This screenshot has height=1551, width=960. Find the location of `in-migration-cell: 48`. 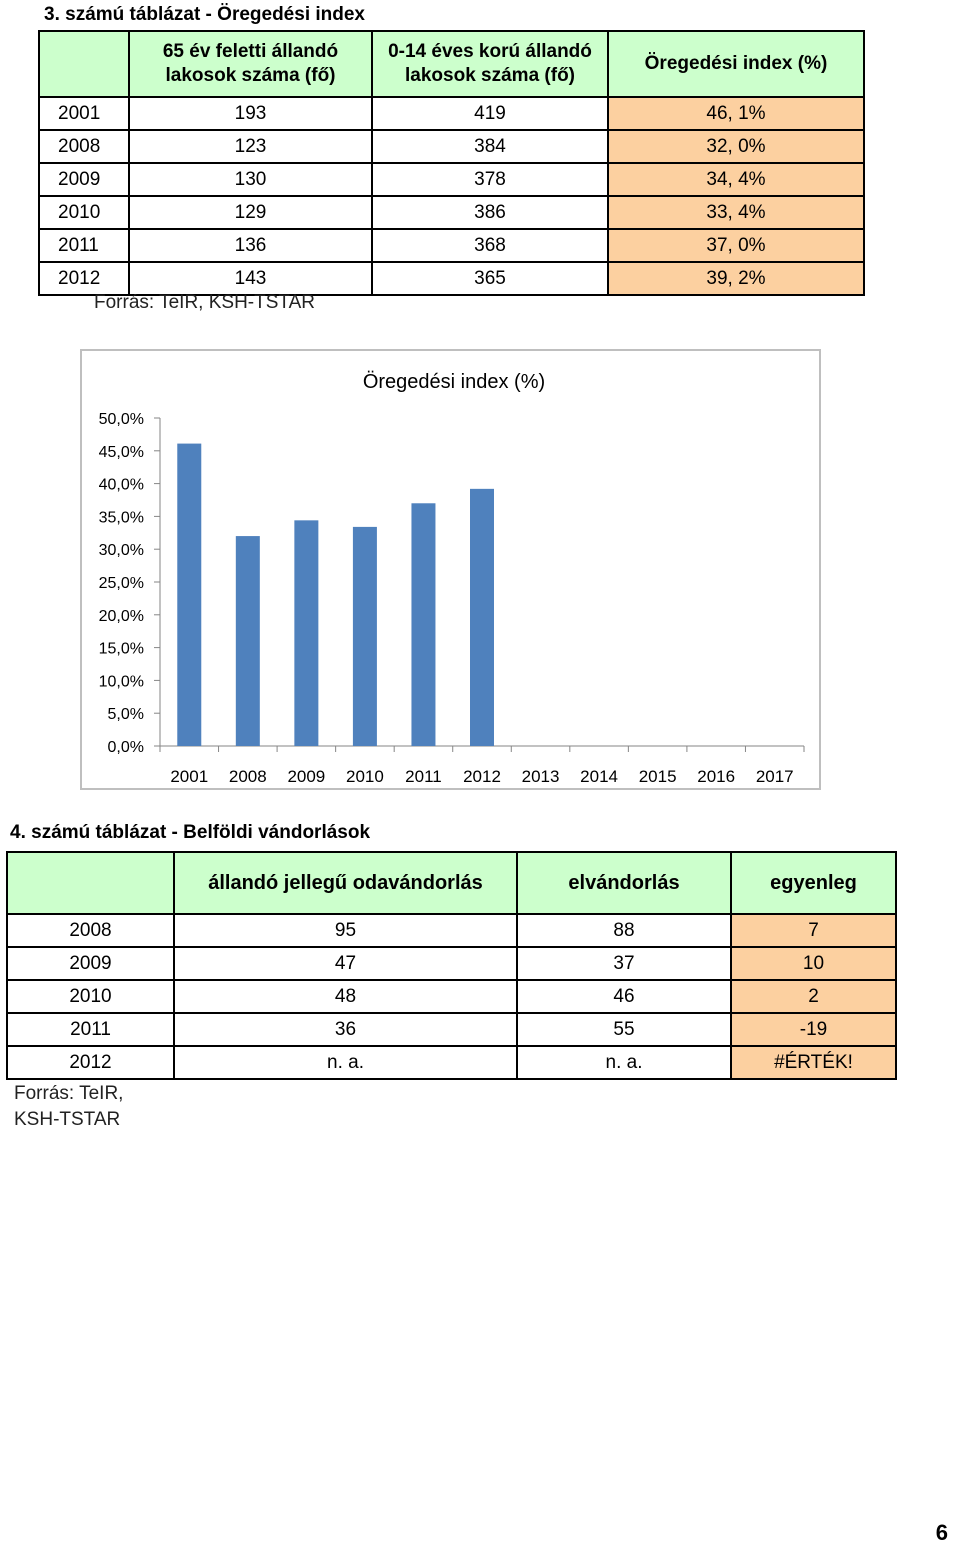

in-migration-cell: 48 is located at coordinates (345, 996).